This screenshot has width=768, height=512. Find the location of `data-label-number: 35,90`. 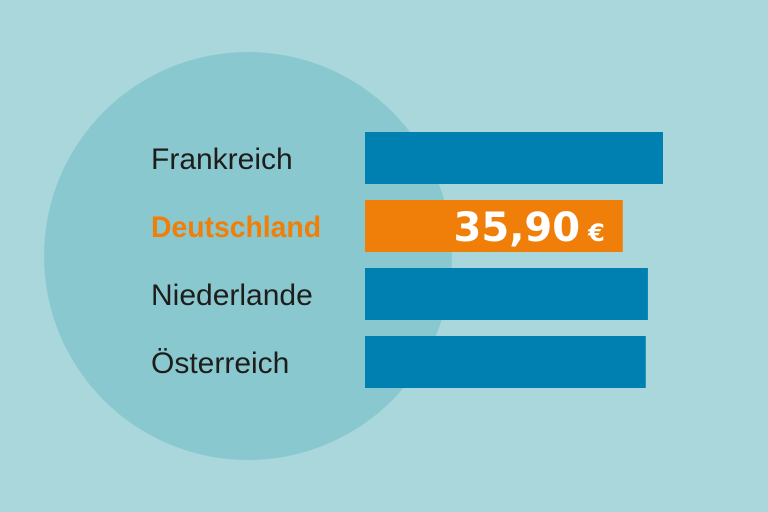

data-label-number: 35,90 is located at coordinates (517, 228).